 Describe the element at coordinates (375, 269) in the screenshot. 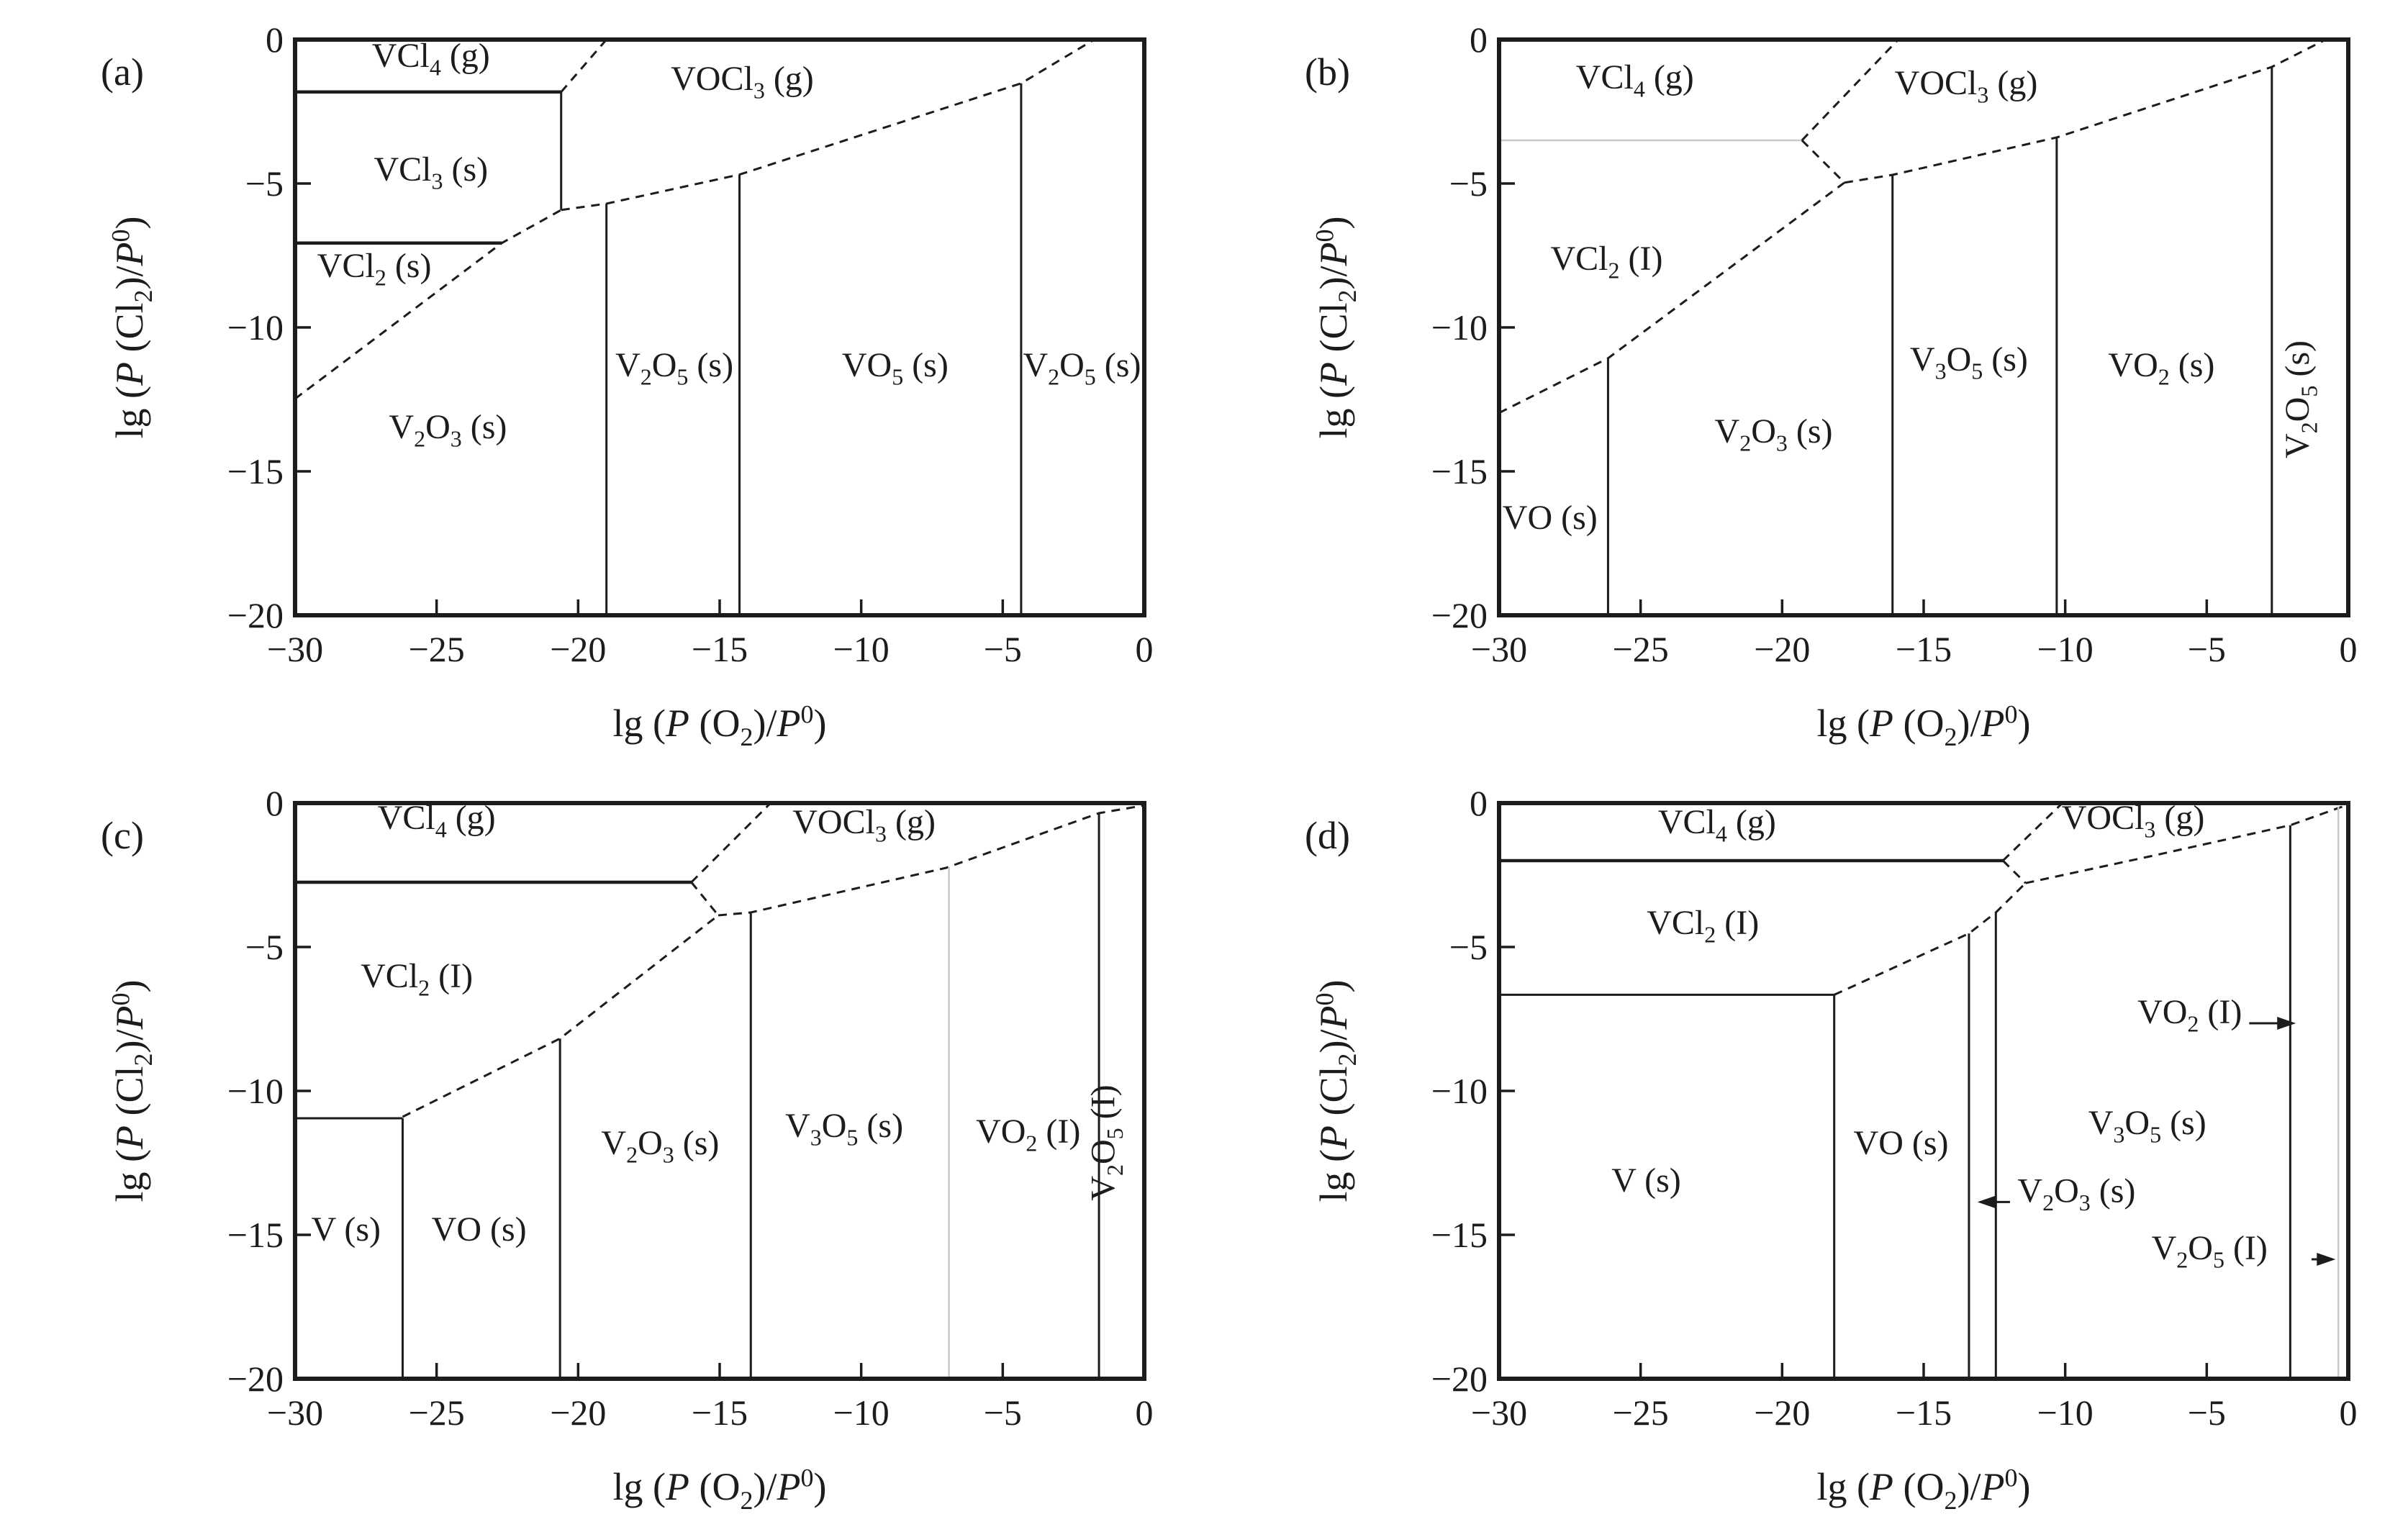

I see `region-label: VCl2 (s)` at that location.